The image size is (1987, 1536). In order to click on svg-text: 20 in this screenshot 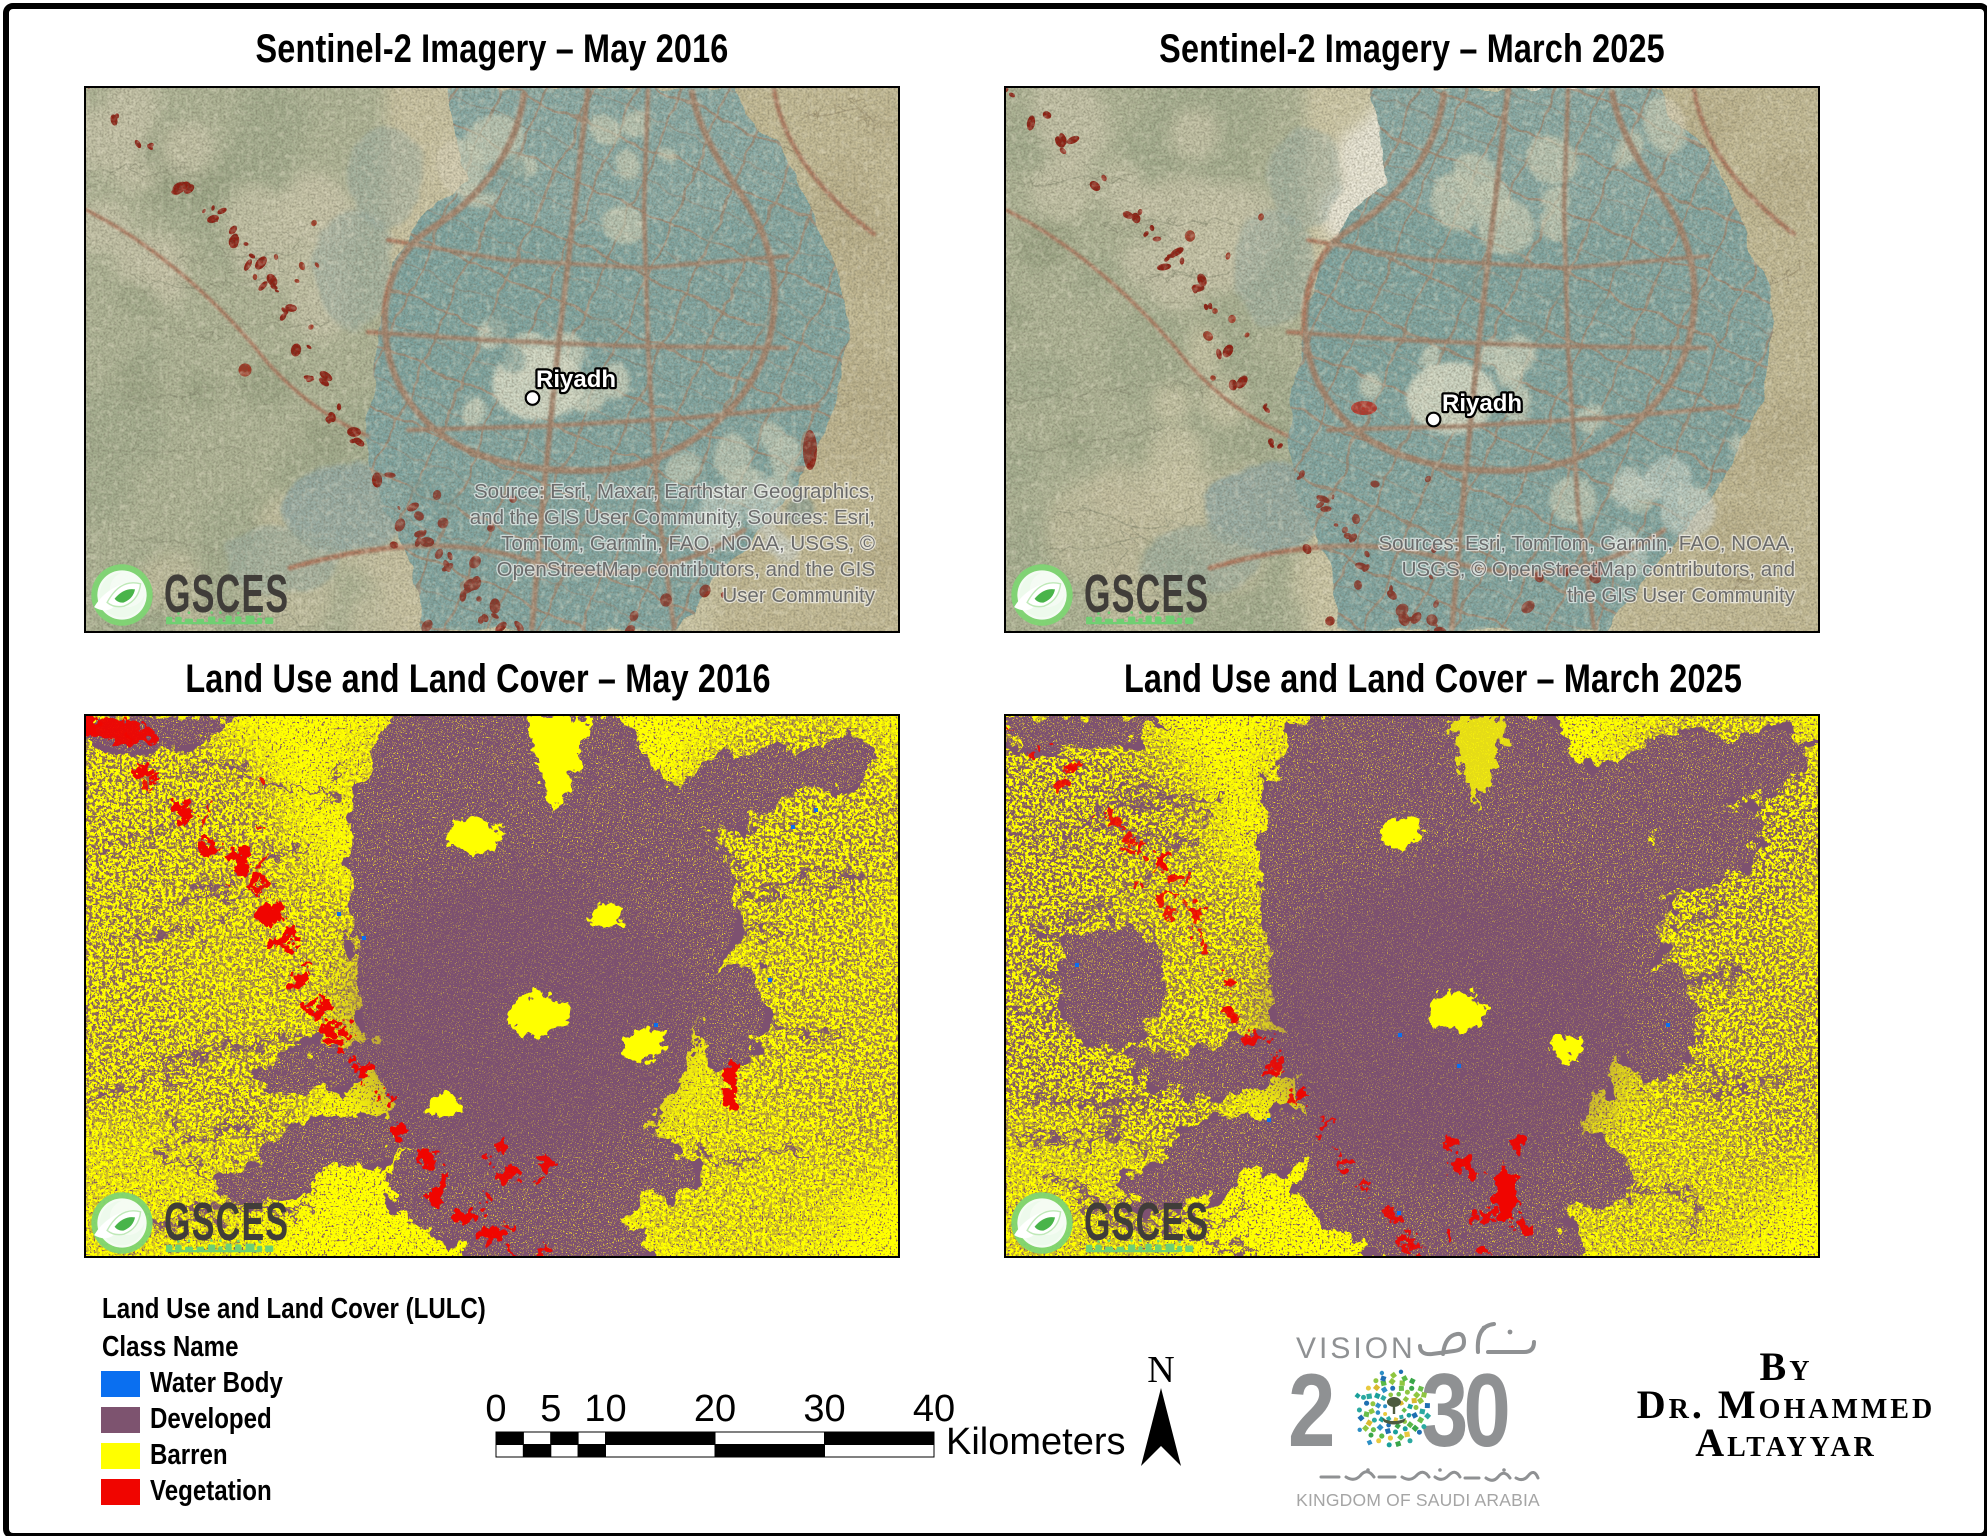, I will do `click(715, 1409)`.